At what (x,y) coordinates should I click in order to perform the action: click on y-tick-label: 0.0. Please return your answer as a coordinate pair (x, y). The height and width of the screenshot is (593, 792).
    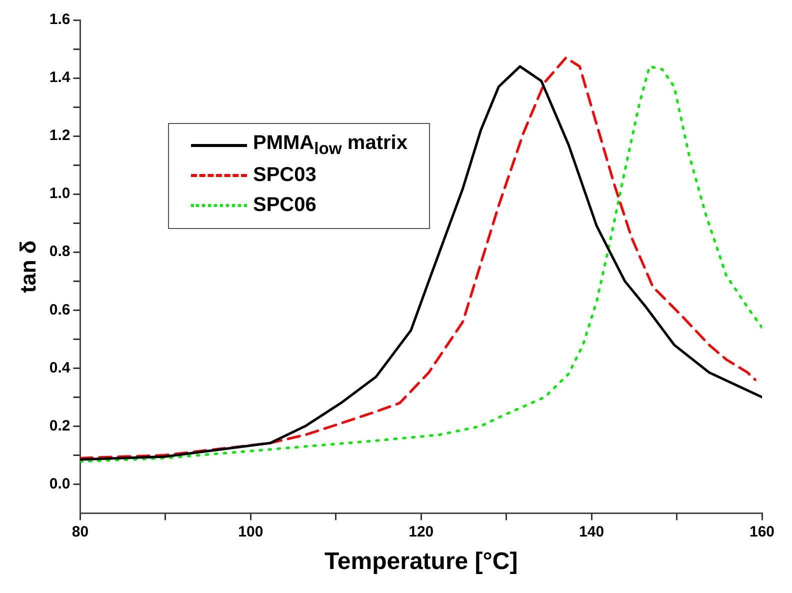
    Looking at the image, I should click on (59, 483).